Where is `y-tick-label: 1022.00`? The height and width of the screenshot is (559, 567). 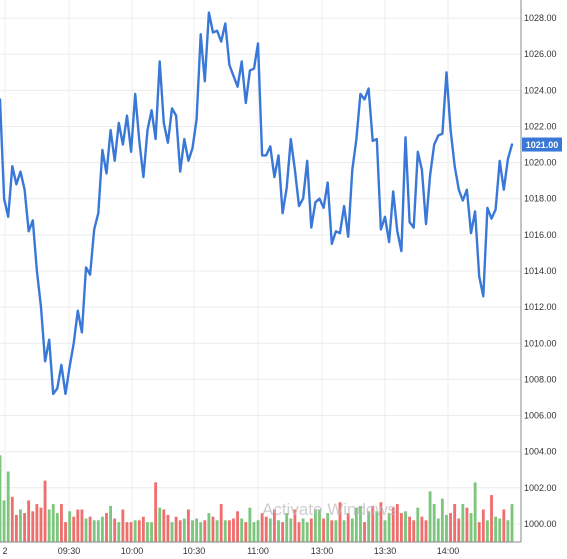
y-tick-label: 1022.00 is located at coordinates (540, 126).